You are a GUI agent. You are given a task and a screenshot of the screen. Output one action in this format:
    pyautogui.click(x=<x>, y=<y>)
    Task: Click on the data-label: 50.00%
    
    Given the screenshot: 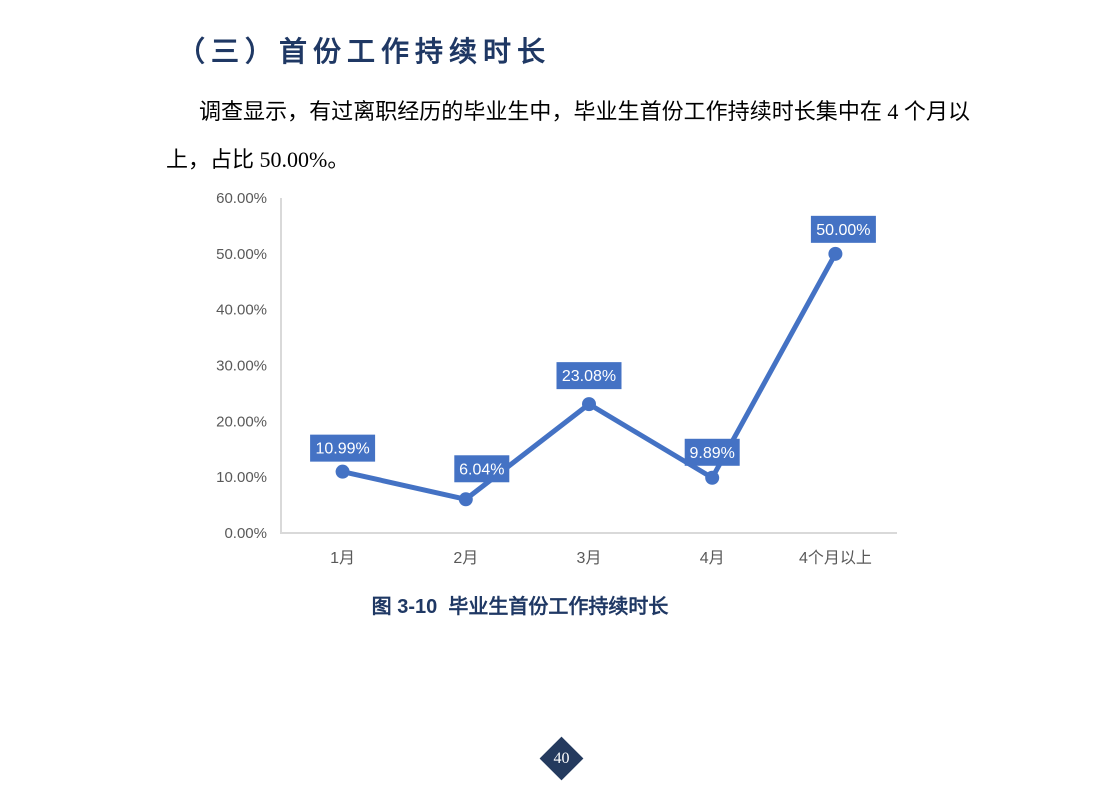 What is the action you would take?
    pyautogui.click(x=843, y=230)
    